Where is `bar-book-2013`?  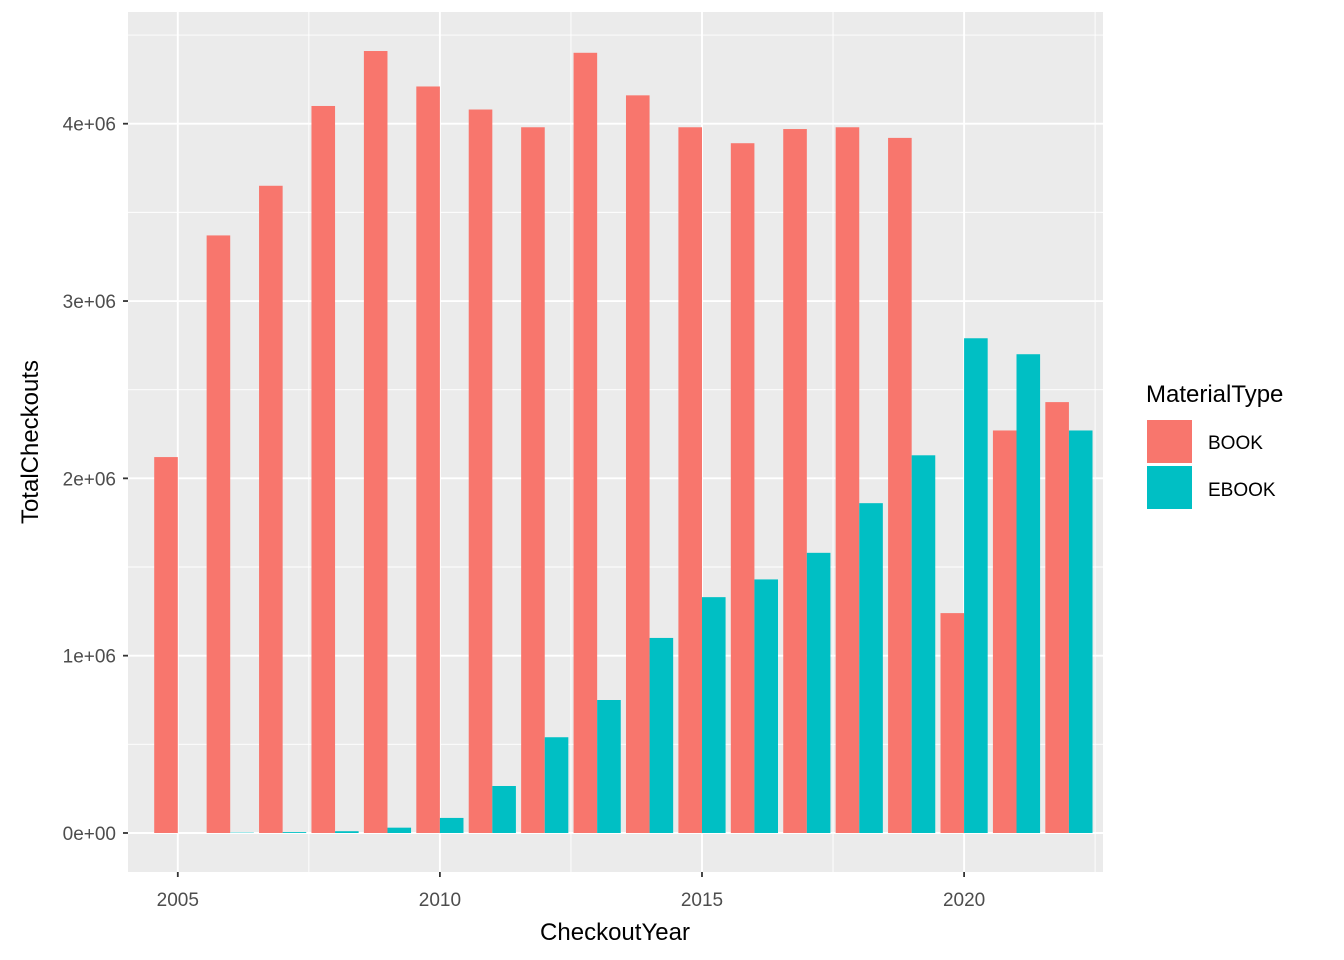 bar-book-2013 is located at coordinates (585, 442).